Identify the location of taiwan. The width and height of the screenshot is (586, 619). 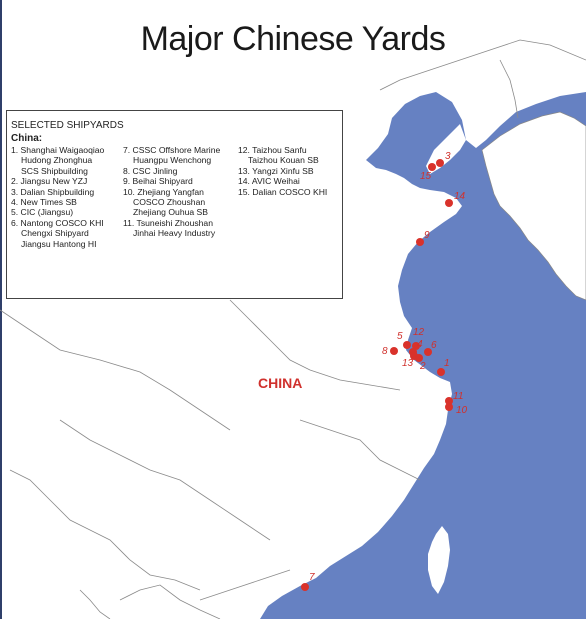
(439, 560).